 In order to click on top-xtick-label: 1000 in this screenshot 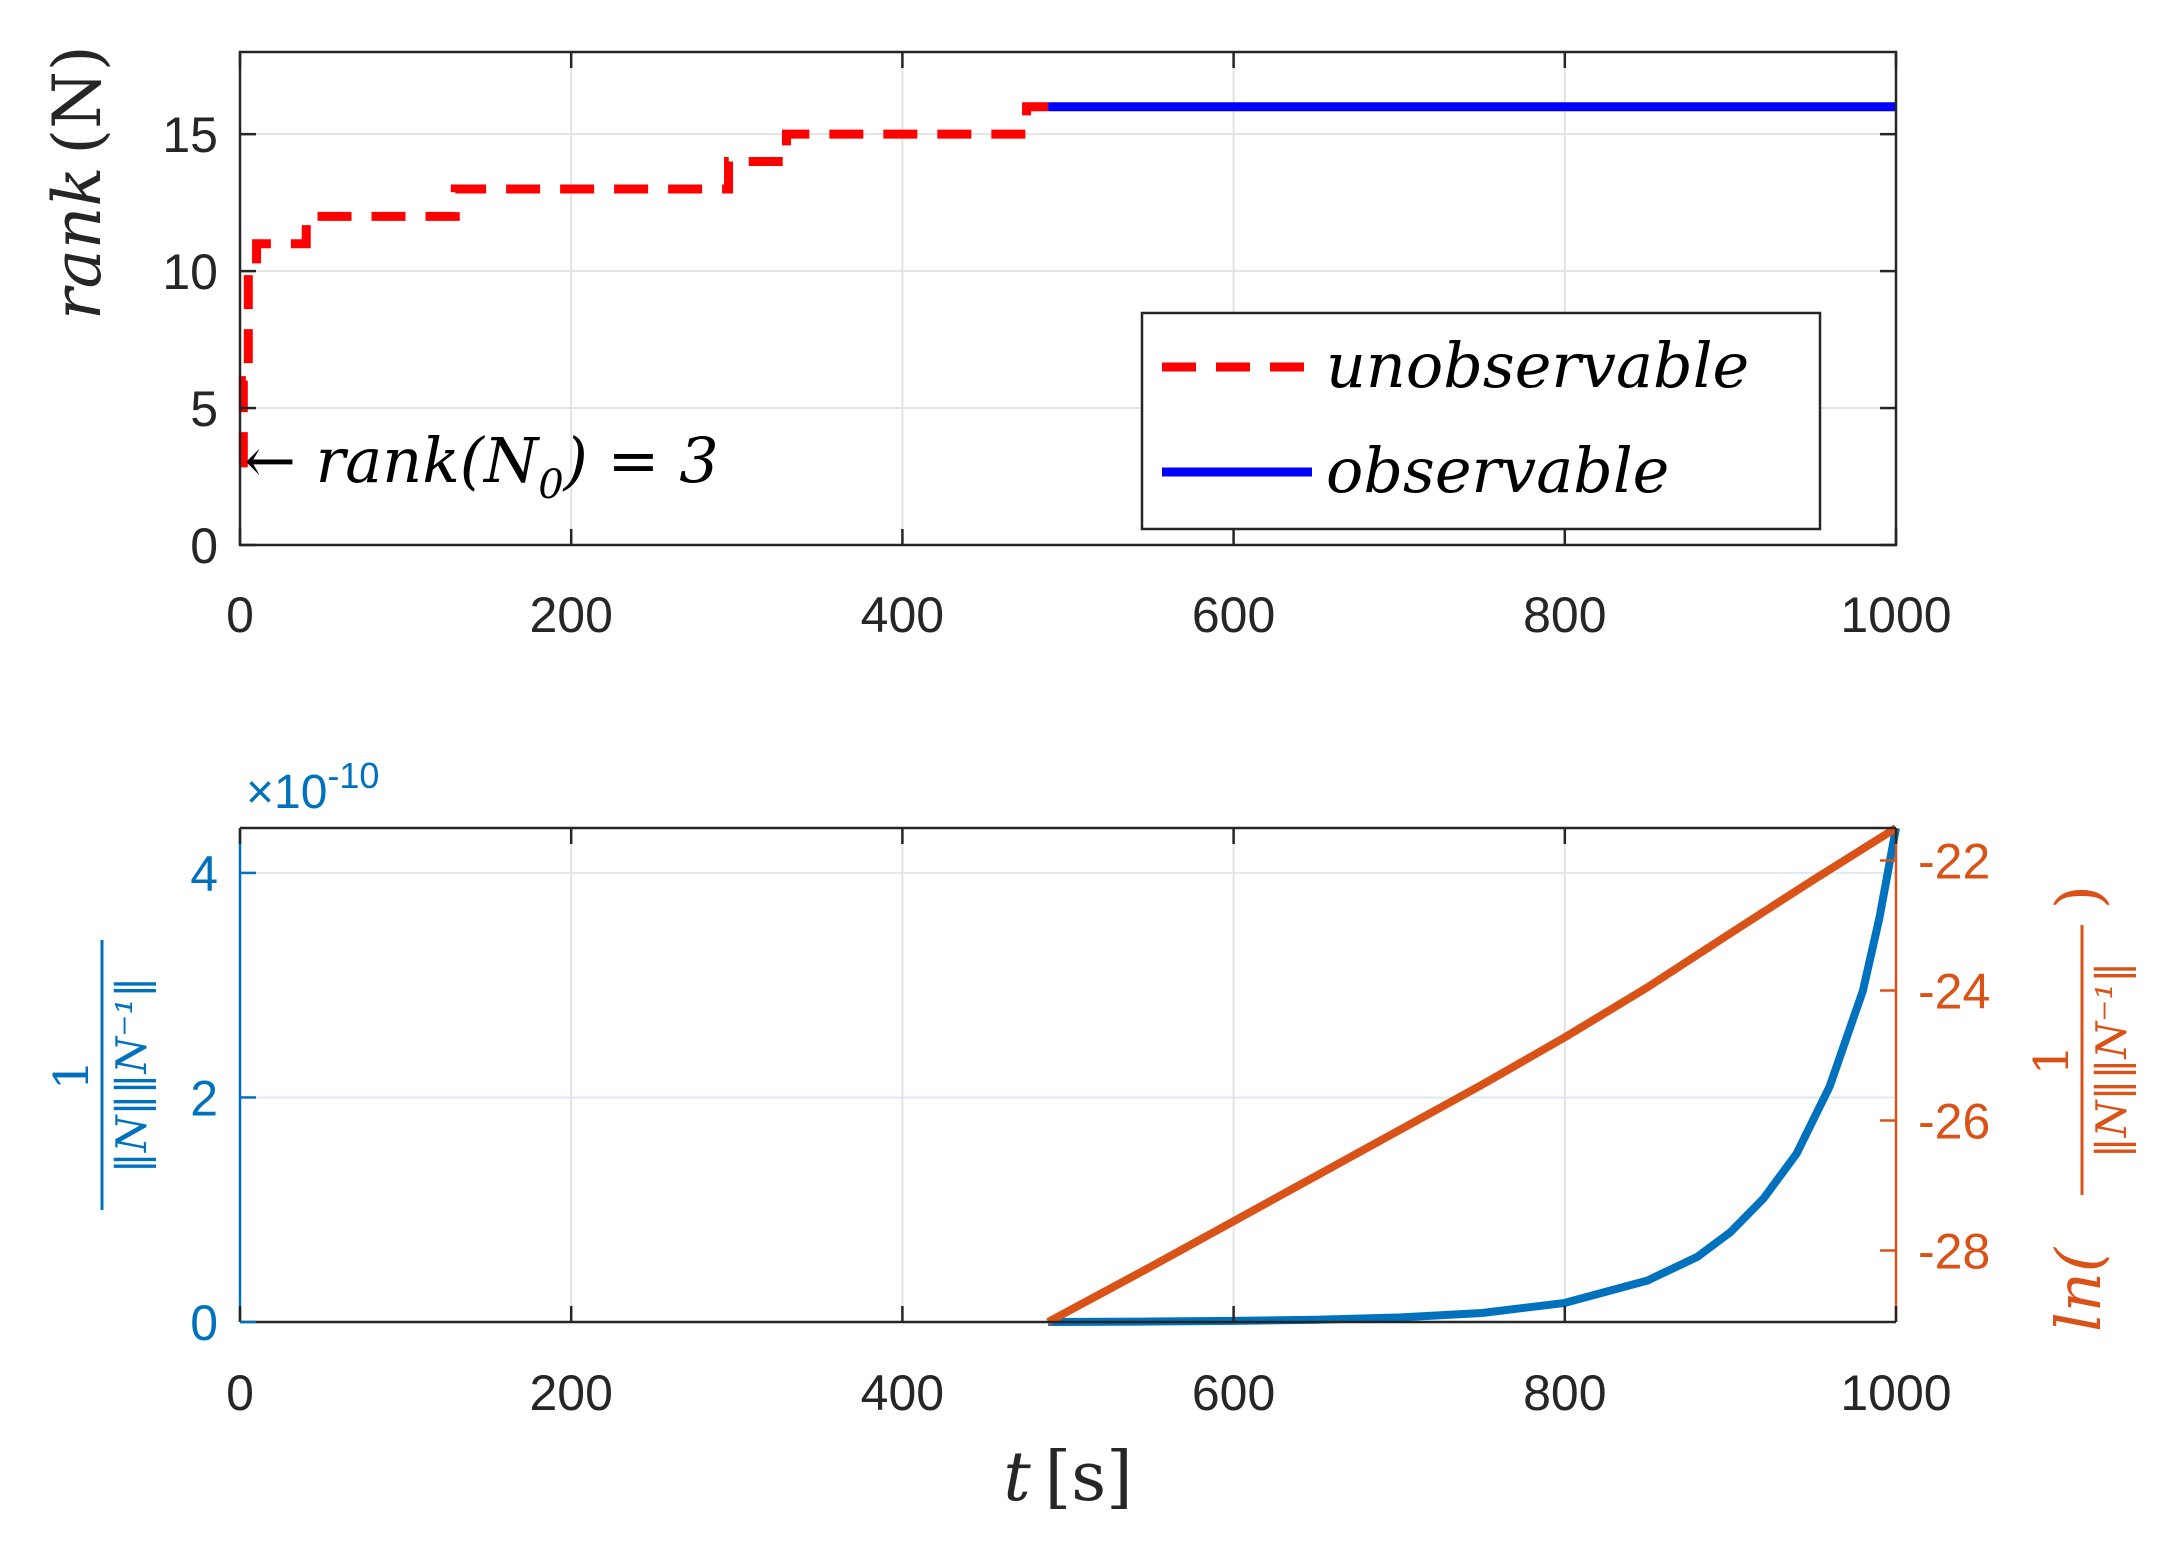, I will do `click(1895, 615)`.